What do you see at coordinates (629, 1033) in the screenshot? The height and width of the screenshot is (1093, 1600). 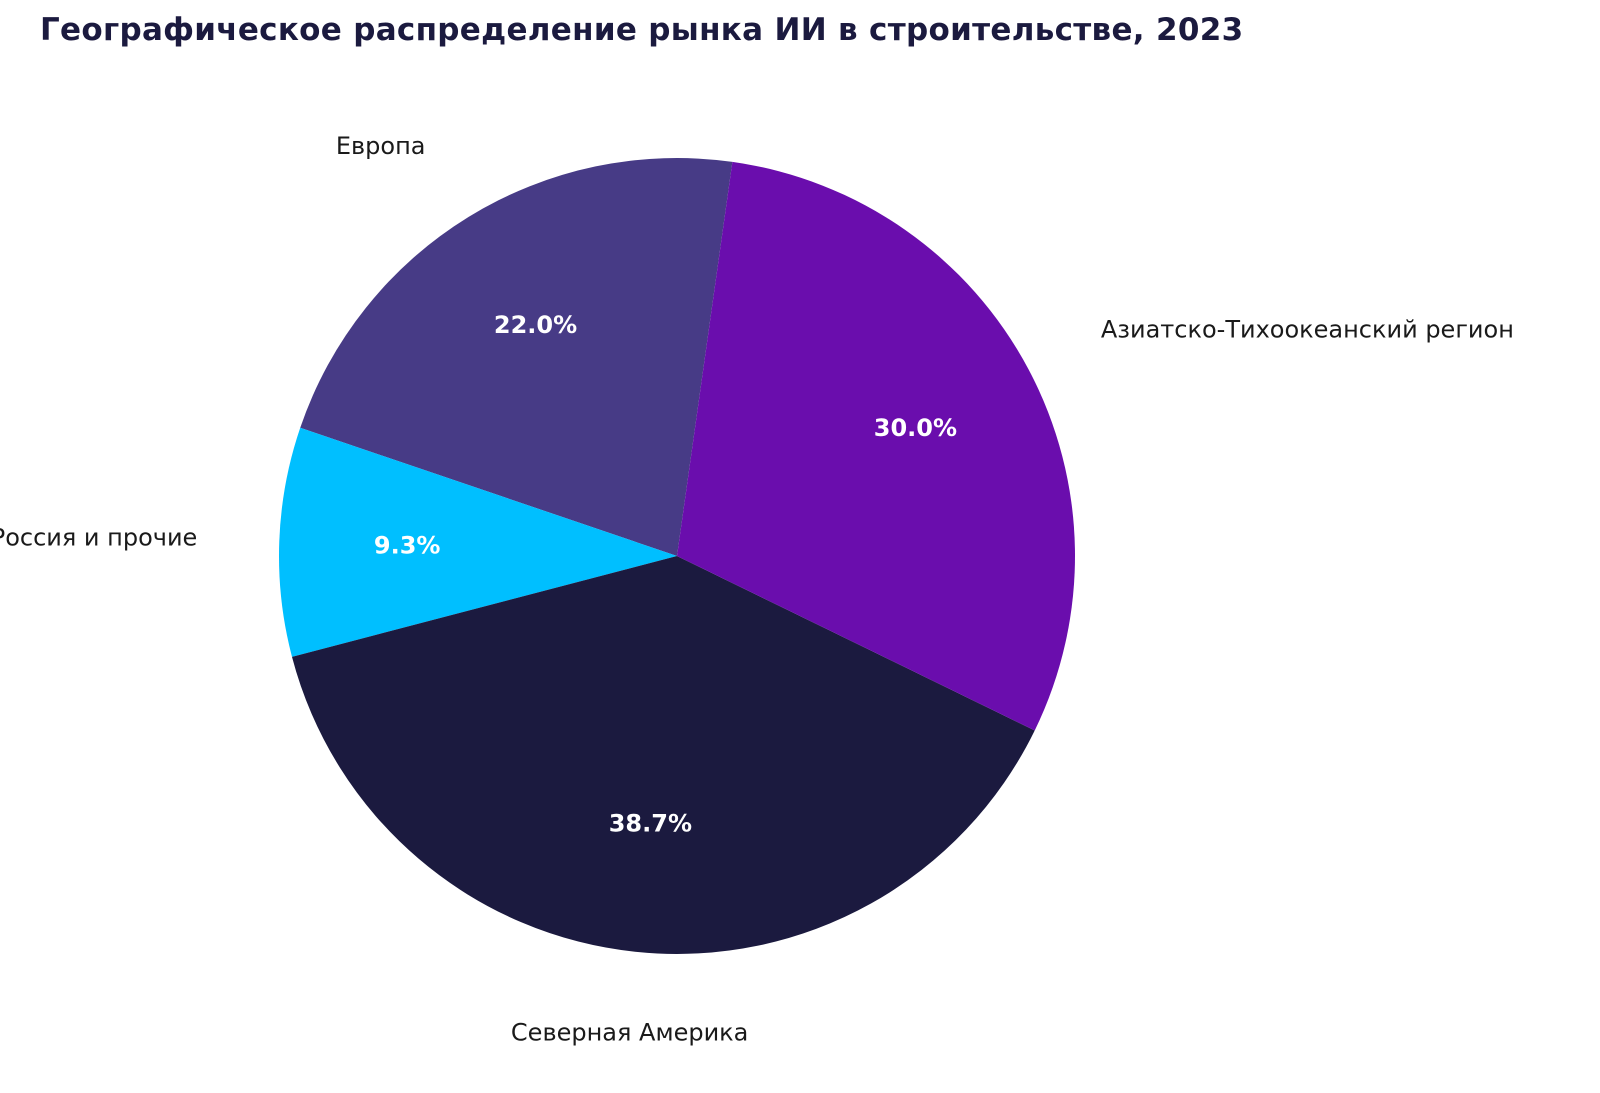 I see `slice-label-2: Северная Америка` at bounding box center [629, 1033].